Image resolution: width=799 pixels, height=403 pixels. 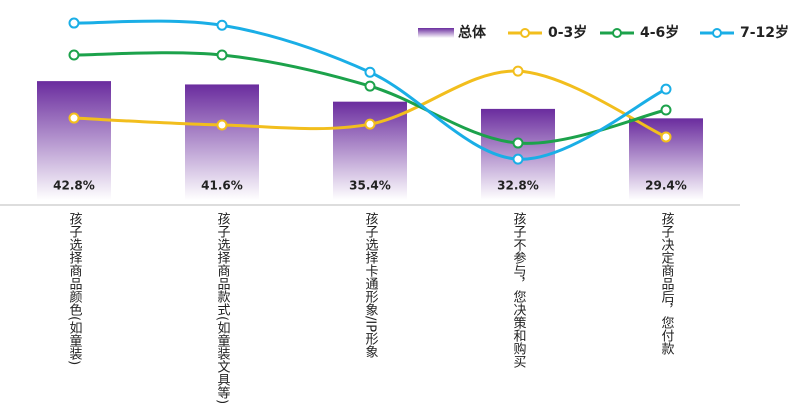 What do you see at coordinates (659, 32) in the screenshot?
I see `legend-label: 4-6岁` at bounding box center [659, 32].